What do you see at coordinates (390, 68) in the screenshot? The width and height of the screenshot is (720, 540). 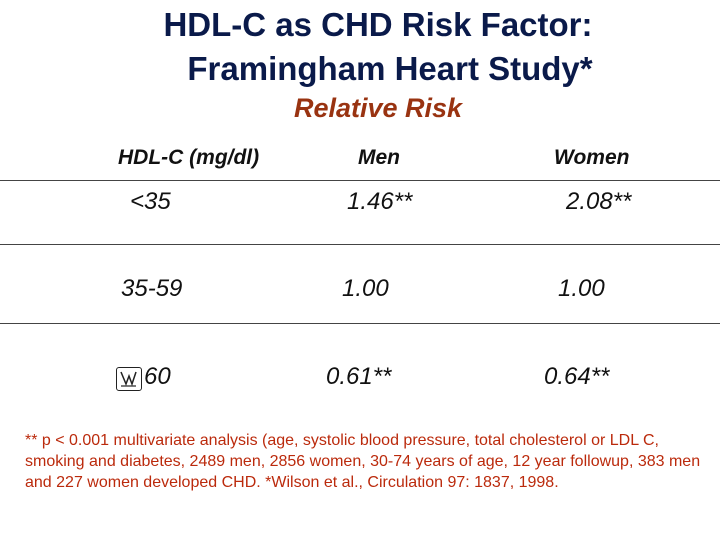 I see `slide-title-line2: Framingham Heart Study*` at bounding box center [390, 68].